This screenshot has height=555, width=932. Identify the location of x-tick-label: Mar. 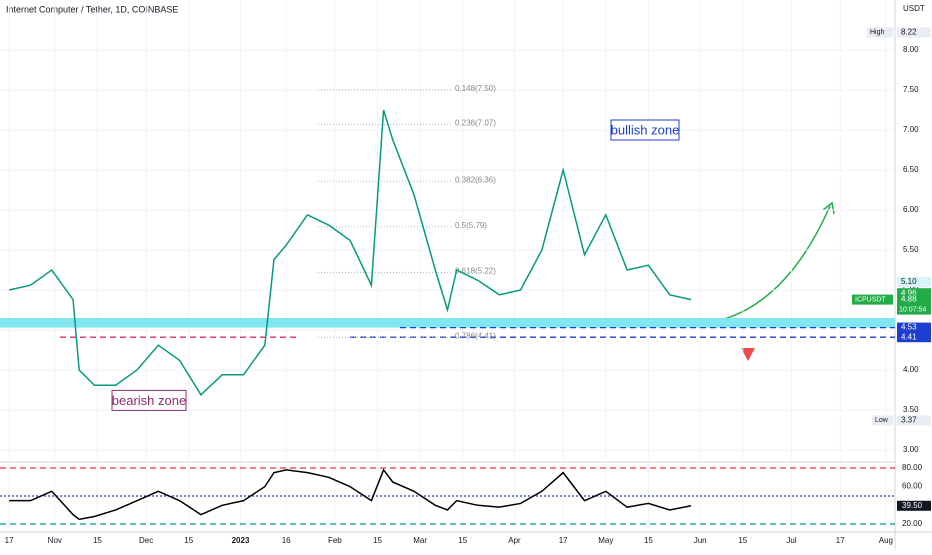
(420, 540).